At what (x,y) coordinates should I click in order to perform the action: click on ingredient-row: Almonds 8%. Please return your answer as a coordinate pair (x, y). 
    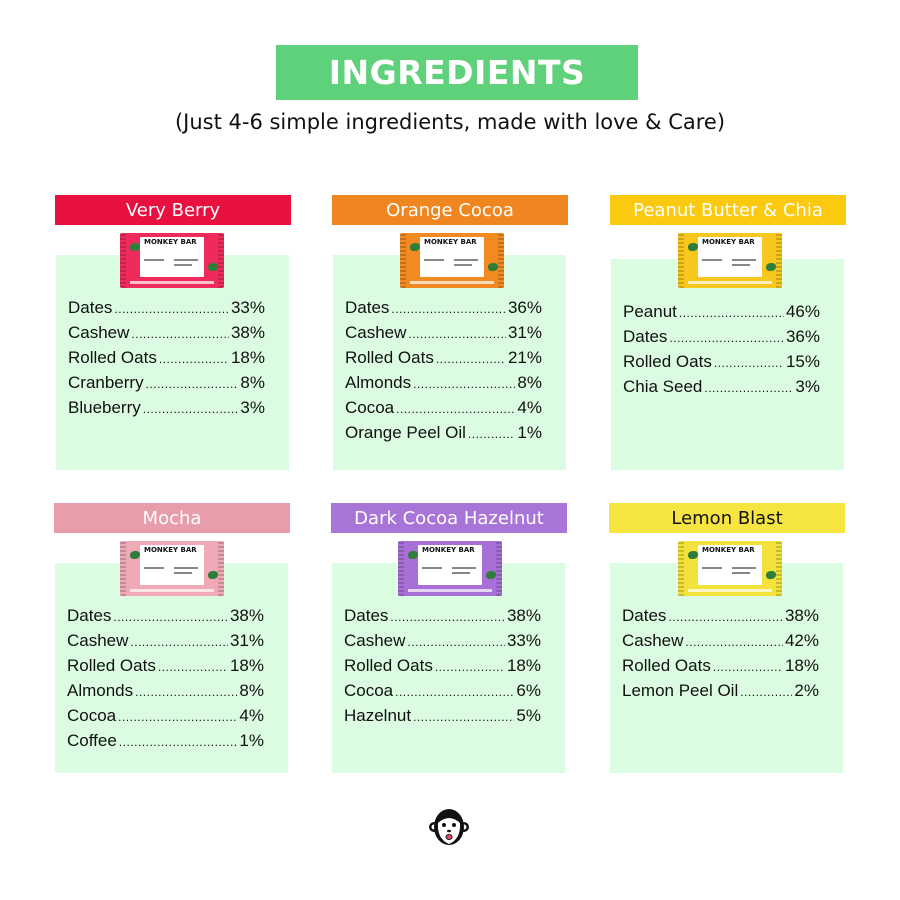
    Looking at the image, I should click on (443, 382).